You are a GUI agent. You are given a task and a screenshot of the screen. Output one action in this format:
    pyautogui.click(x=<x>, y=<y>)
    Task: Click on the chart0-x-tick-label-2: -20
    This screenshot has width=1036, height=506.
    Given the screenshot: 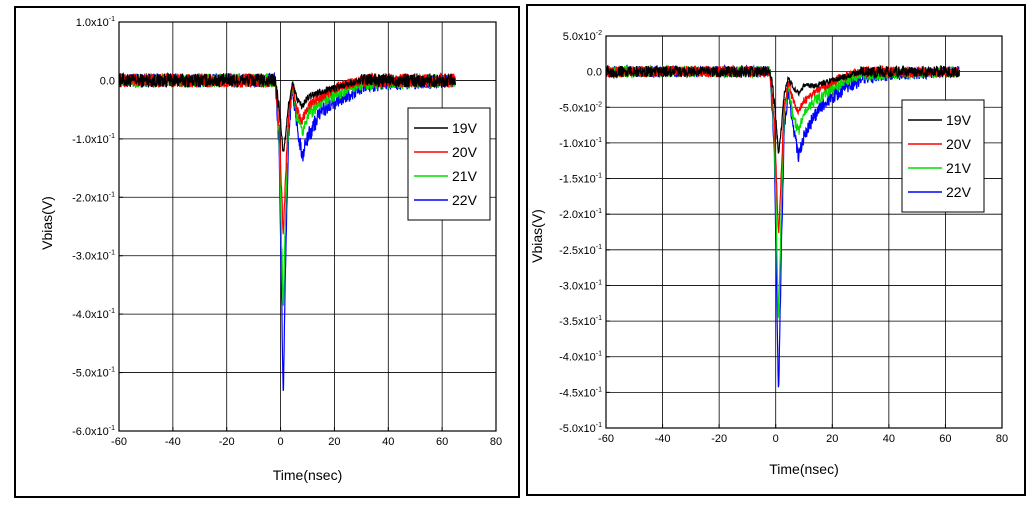 What is the action you would take?
    pyautogui.click(x=227, y=442)
    